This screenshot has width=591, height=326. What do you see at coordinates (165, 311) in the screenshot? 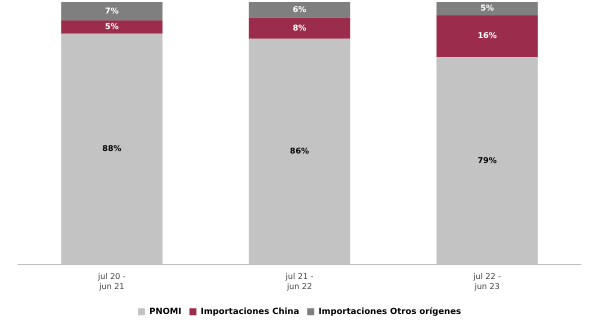
I see `legend-label: PNOMI` at bounding box center [165, 311].